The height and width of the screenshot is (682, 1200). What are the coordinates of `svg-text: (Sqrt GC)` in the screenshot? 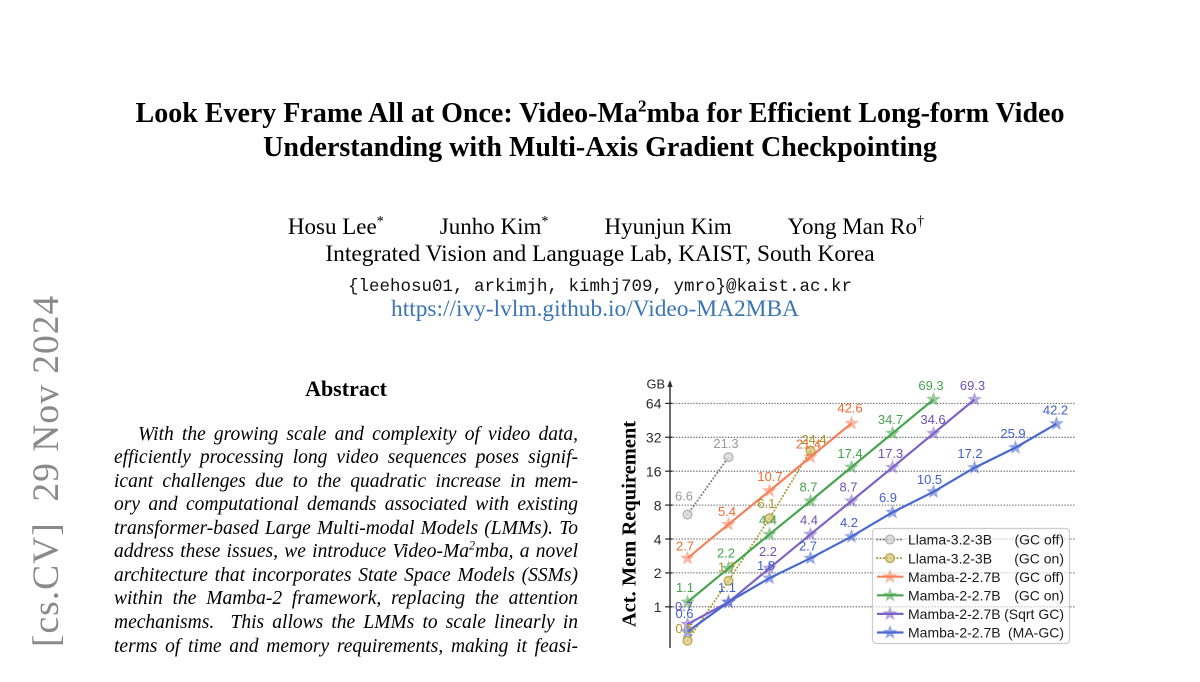 It's located at (1034, 614).